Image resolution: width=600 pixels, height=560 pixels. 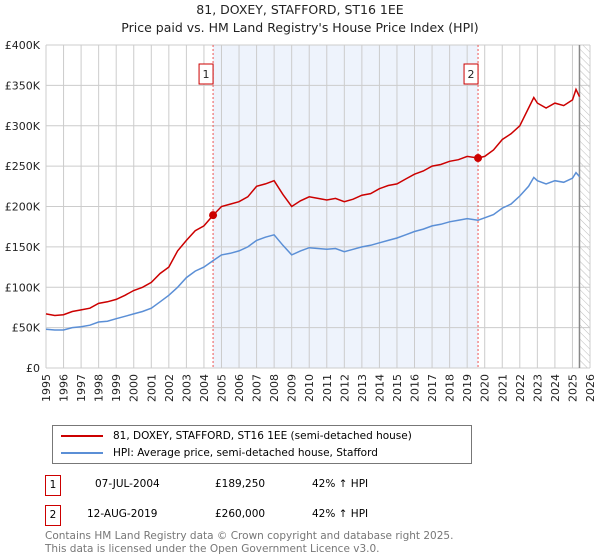 I want to click on x-tick-label: 2010, so click(x=309, y=388).